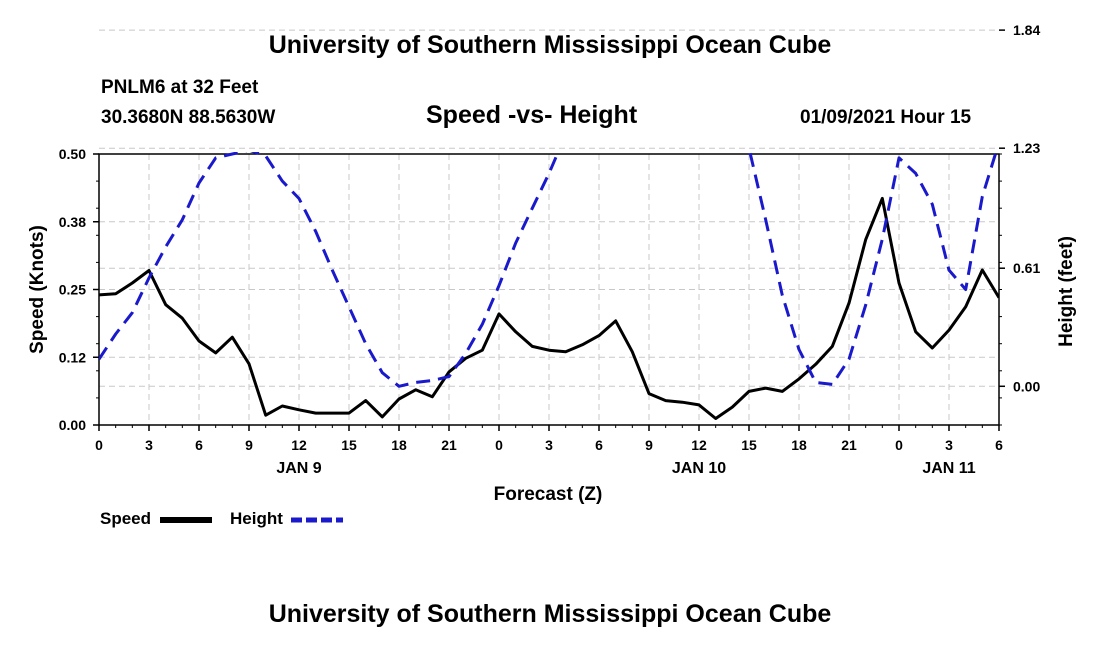  What do you see at coordinates (37, 289) in the screenshot?
I see `y-axis-title: Speed (Knots)` at bounding box center [37, 289].